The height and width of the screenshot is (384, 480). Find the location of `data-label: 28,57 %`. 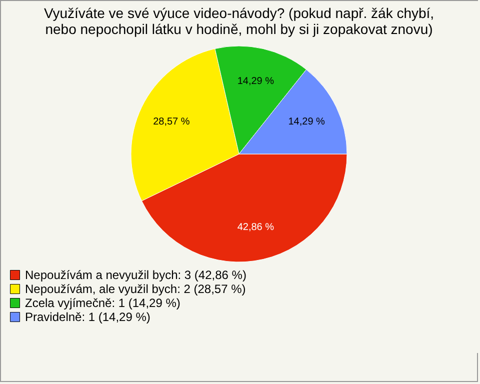

data-label: 28,57 % is located at coordinates (171, 122).